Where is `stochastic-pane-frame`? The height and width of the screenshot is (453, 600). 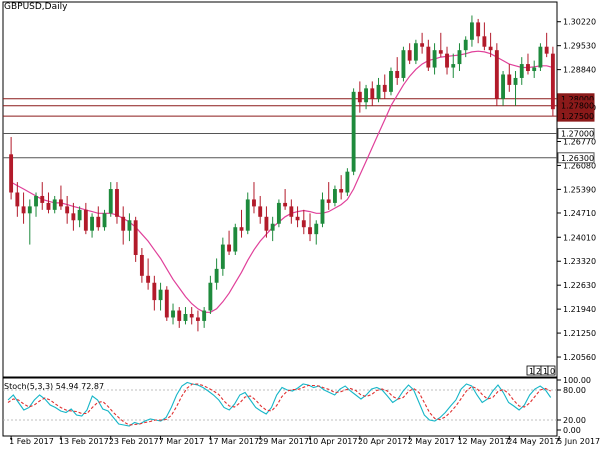
stochastic-pane-frame is located at coordinates (280, 407).